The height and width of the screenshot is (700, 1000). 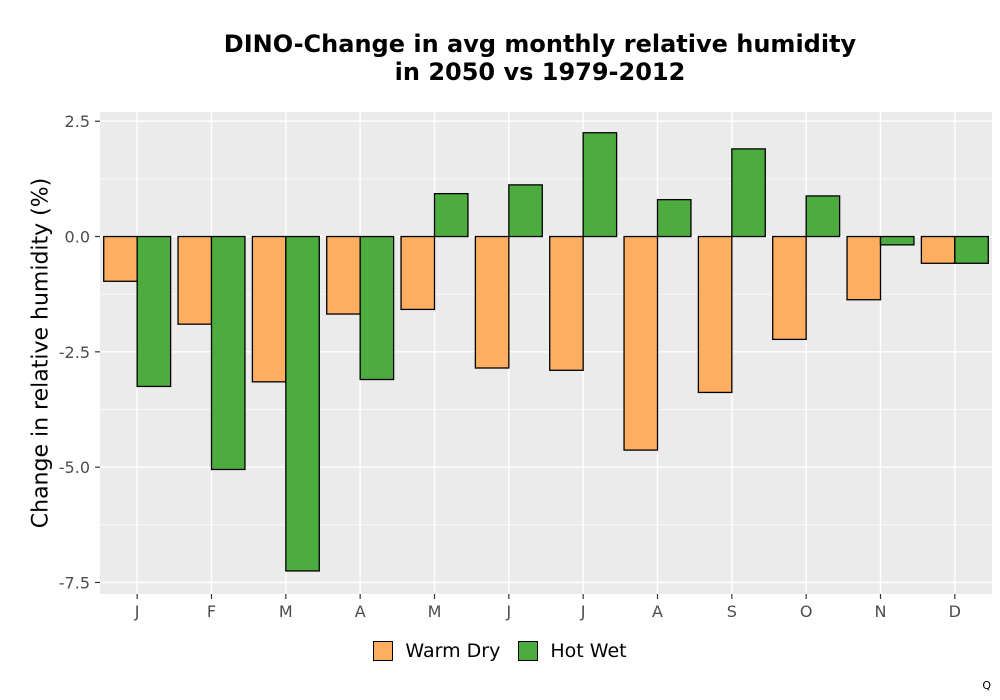 I want to click on legend-label-hot-wet: Hot Wet, so click(x=588, y=651).